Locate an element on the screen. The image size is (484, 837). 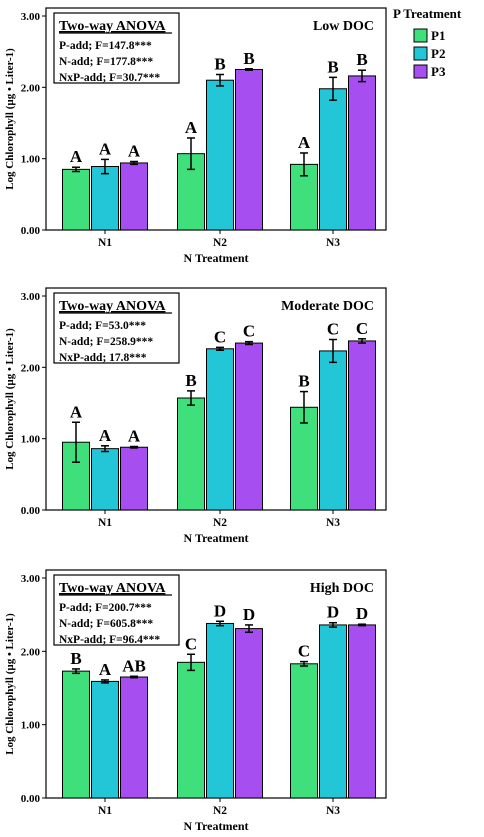
anova-line: P-add; F=53.0*** is located at coordinates (102, 326).